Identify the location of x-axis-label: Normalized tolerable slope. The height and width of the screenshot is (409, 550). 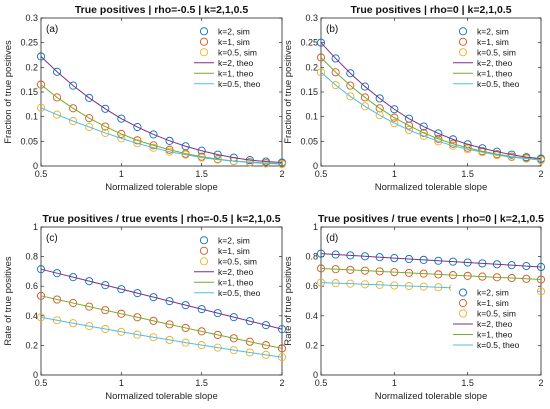
(161, 187).